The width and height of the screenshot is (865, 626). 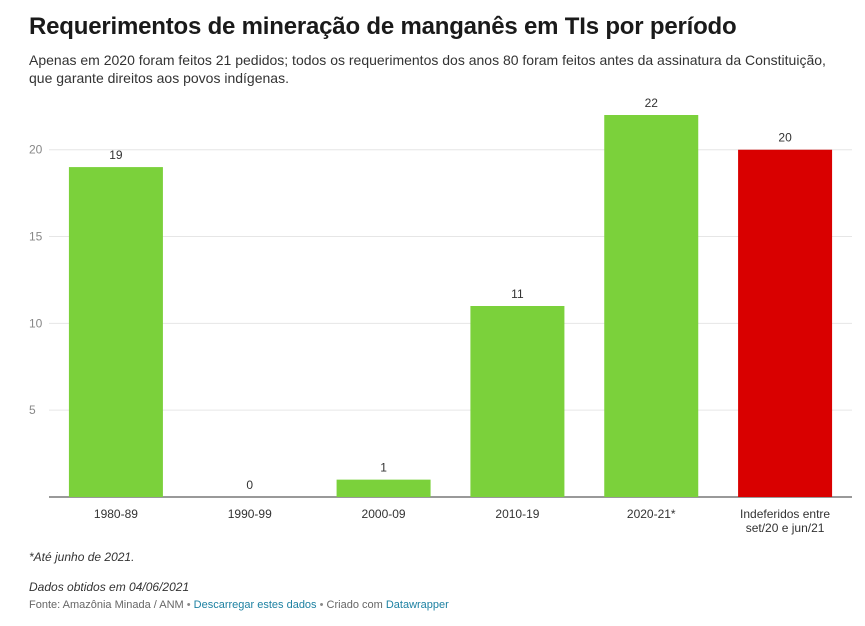 What do you see at coordinates (384, 514) in the screenshot?
I see `x-tick-label: 2000-09` at bounding box center [384, 514].